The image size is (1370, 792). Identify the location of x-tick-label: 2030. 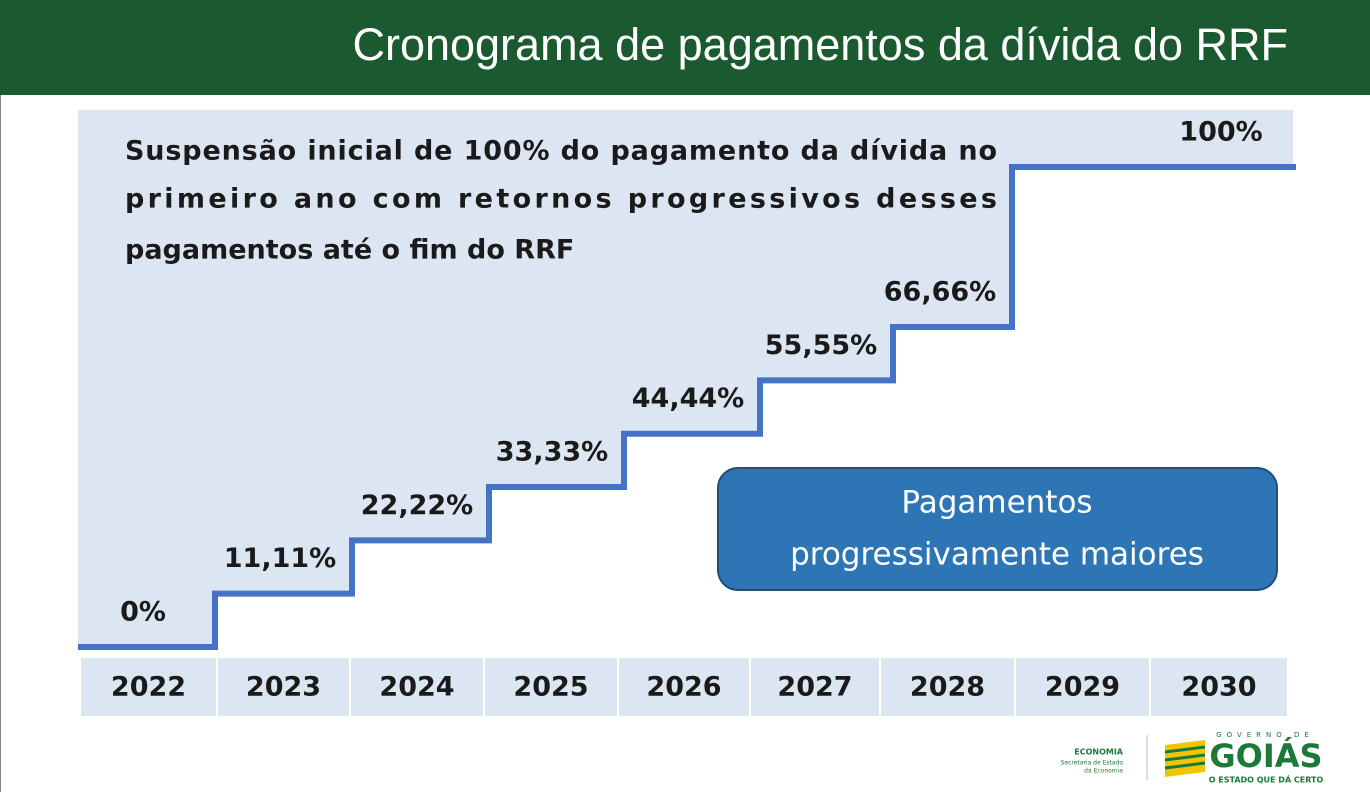
(1218, 687).